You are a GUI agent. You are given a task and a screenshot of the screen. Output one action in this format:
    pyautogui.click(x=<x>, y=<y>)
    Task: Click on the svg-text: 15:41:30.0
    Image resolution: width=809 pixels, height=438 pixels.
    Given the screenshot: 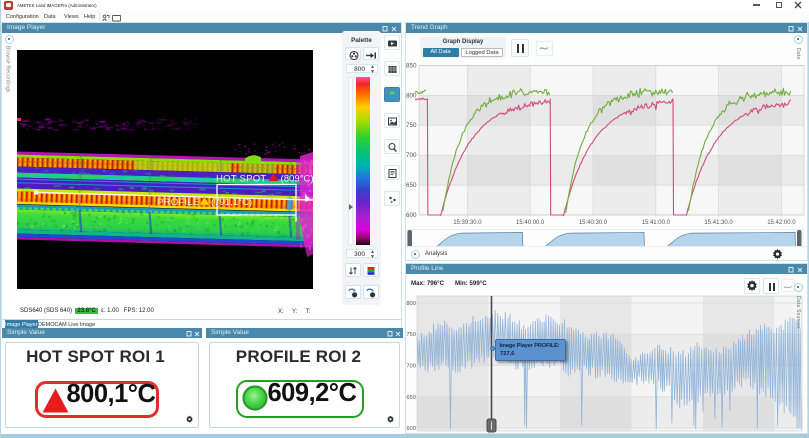 What is the action you would take?
    pyautogui.click(x=718, y=223)
    